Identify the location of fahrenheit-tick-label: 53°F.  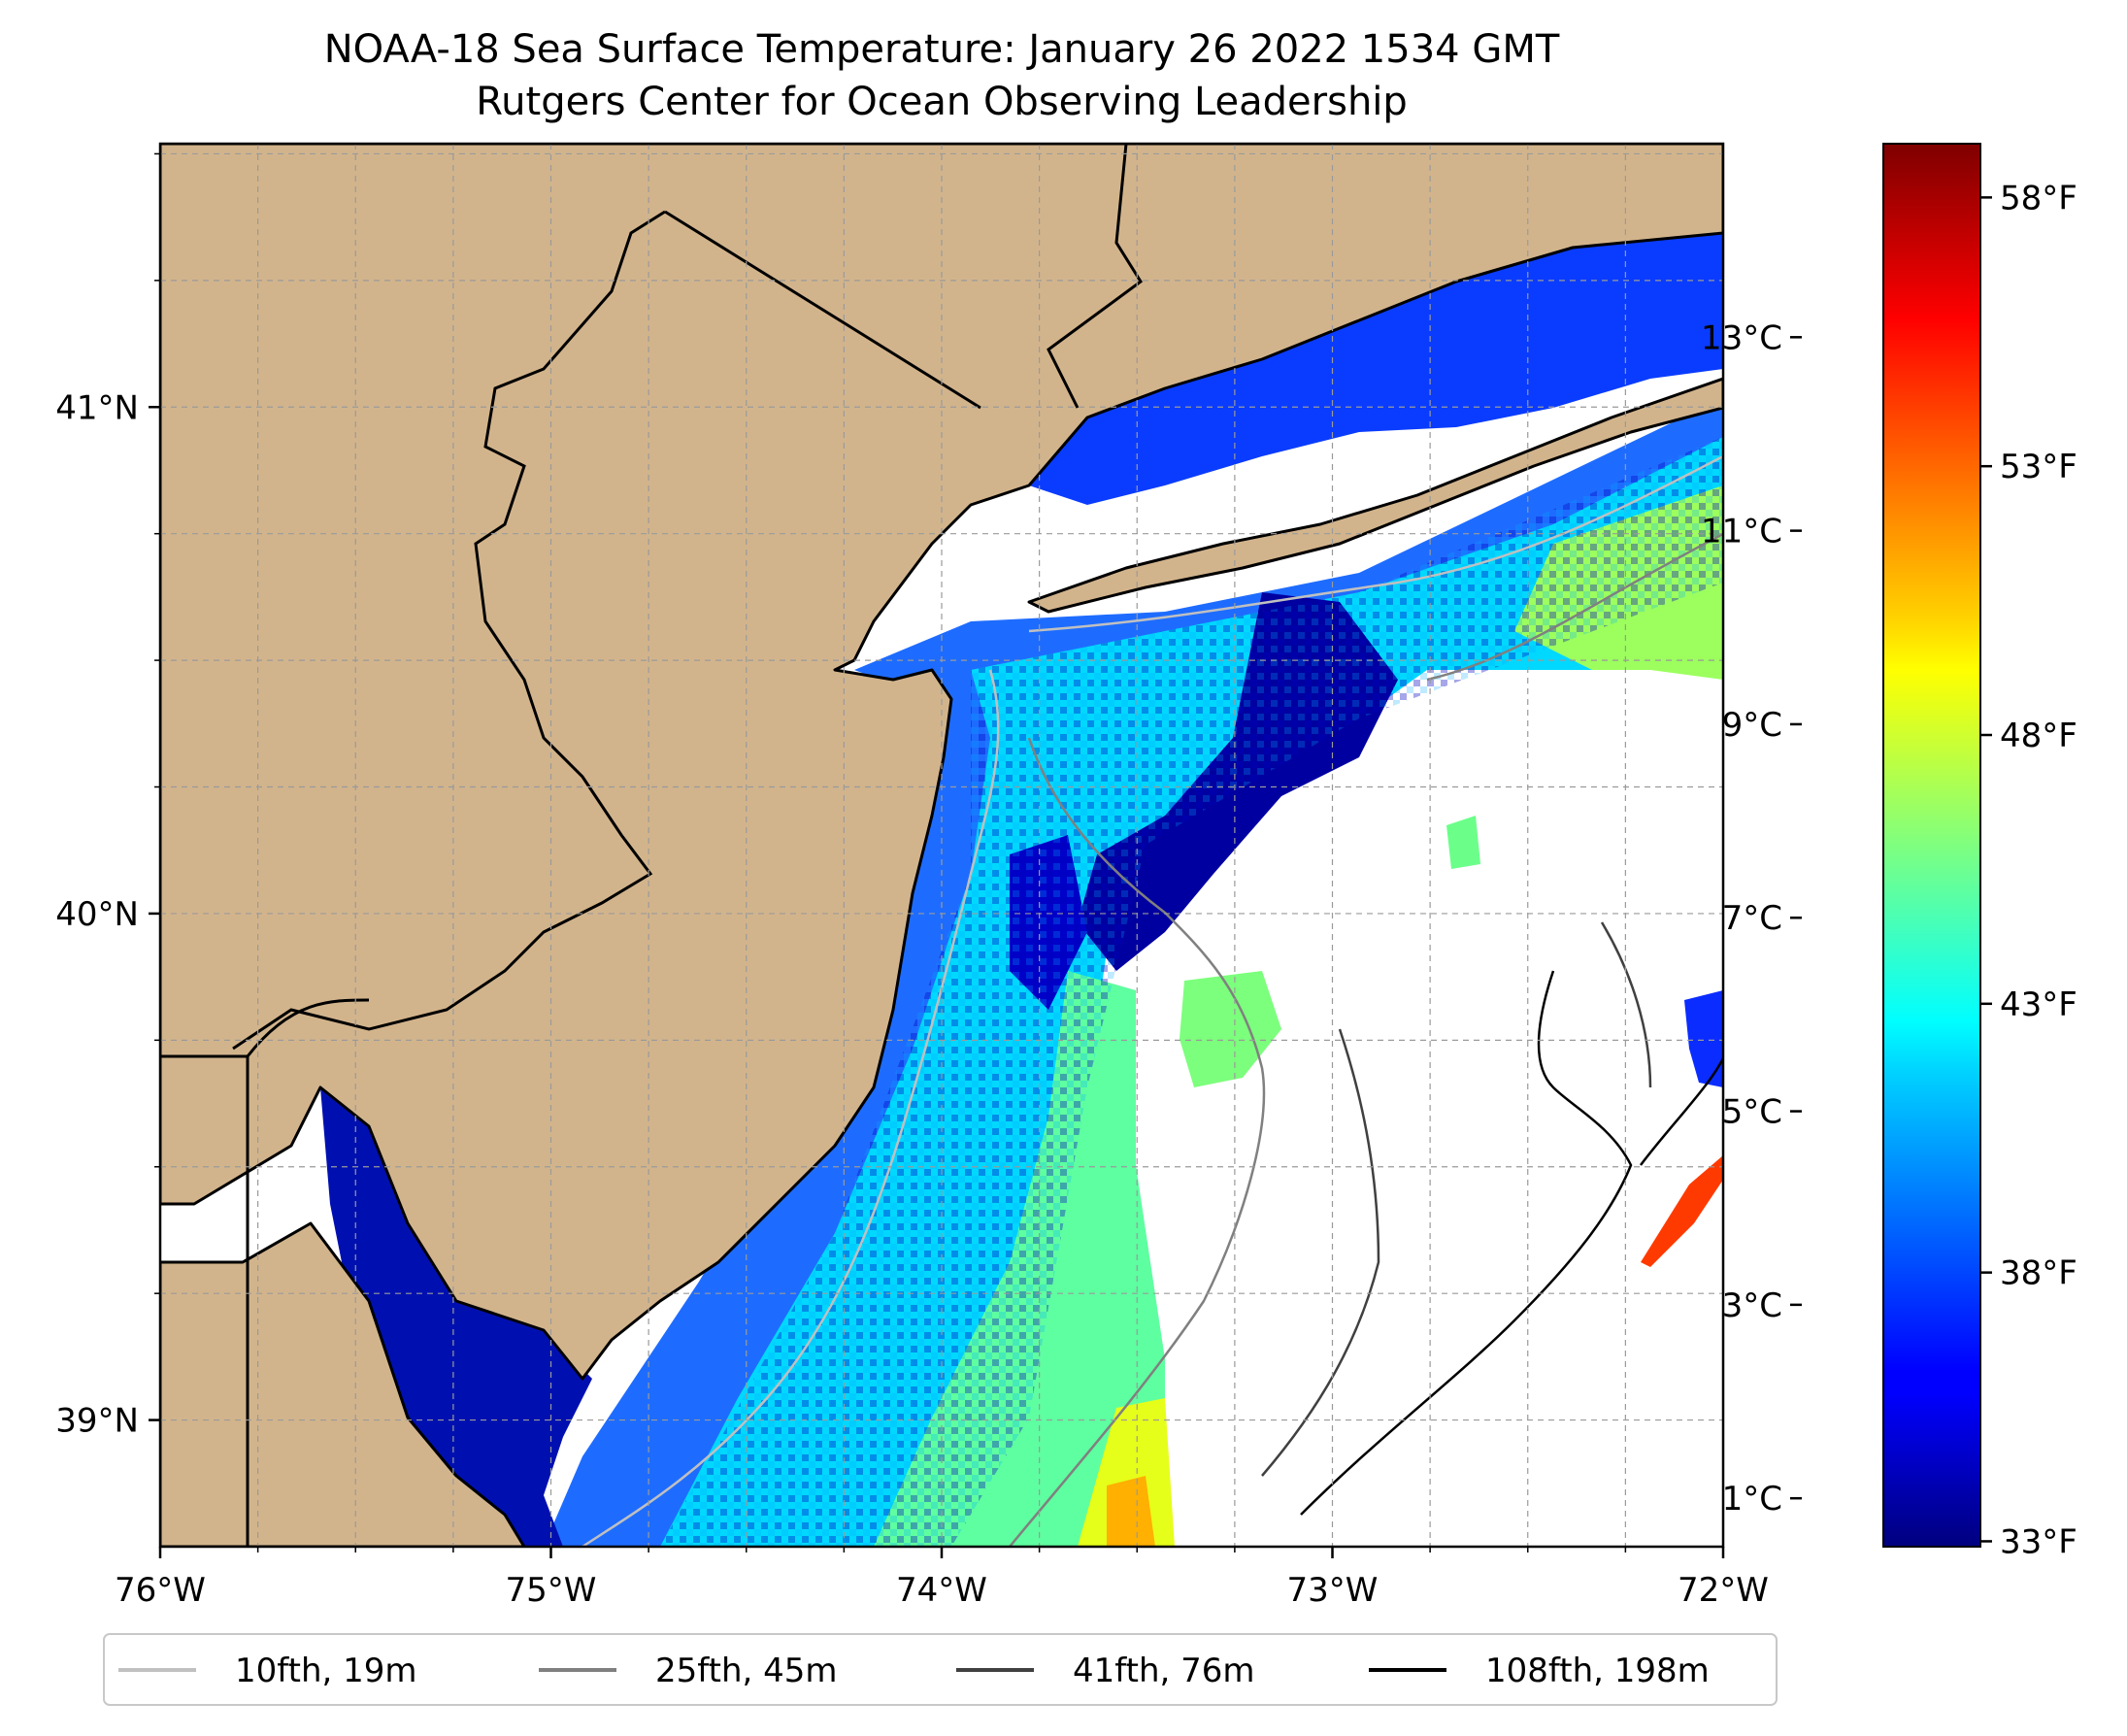
(2039, 467).